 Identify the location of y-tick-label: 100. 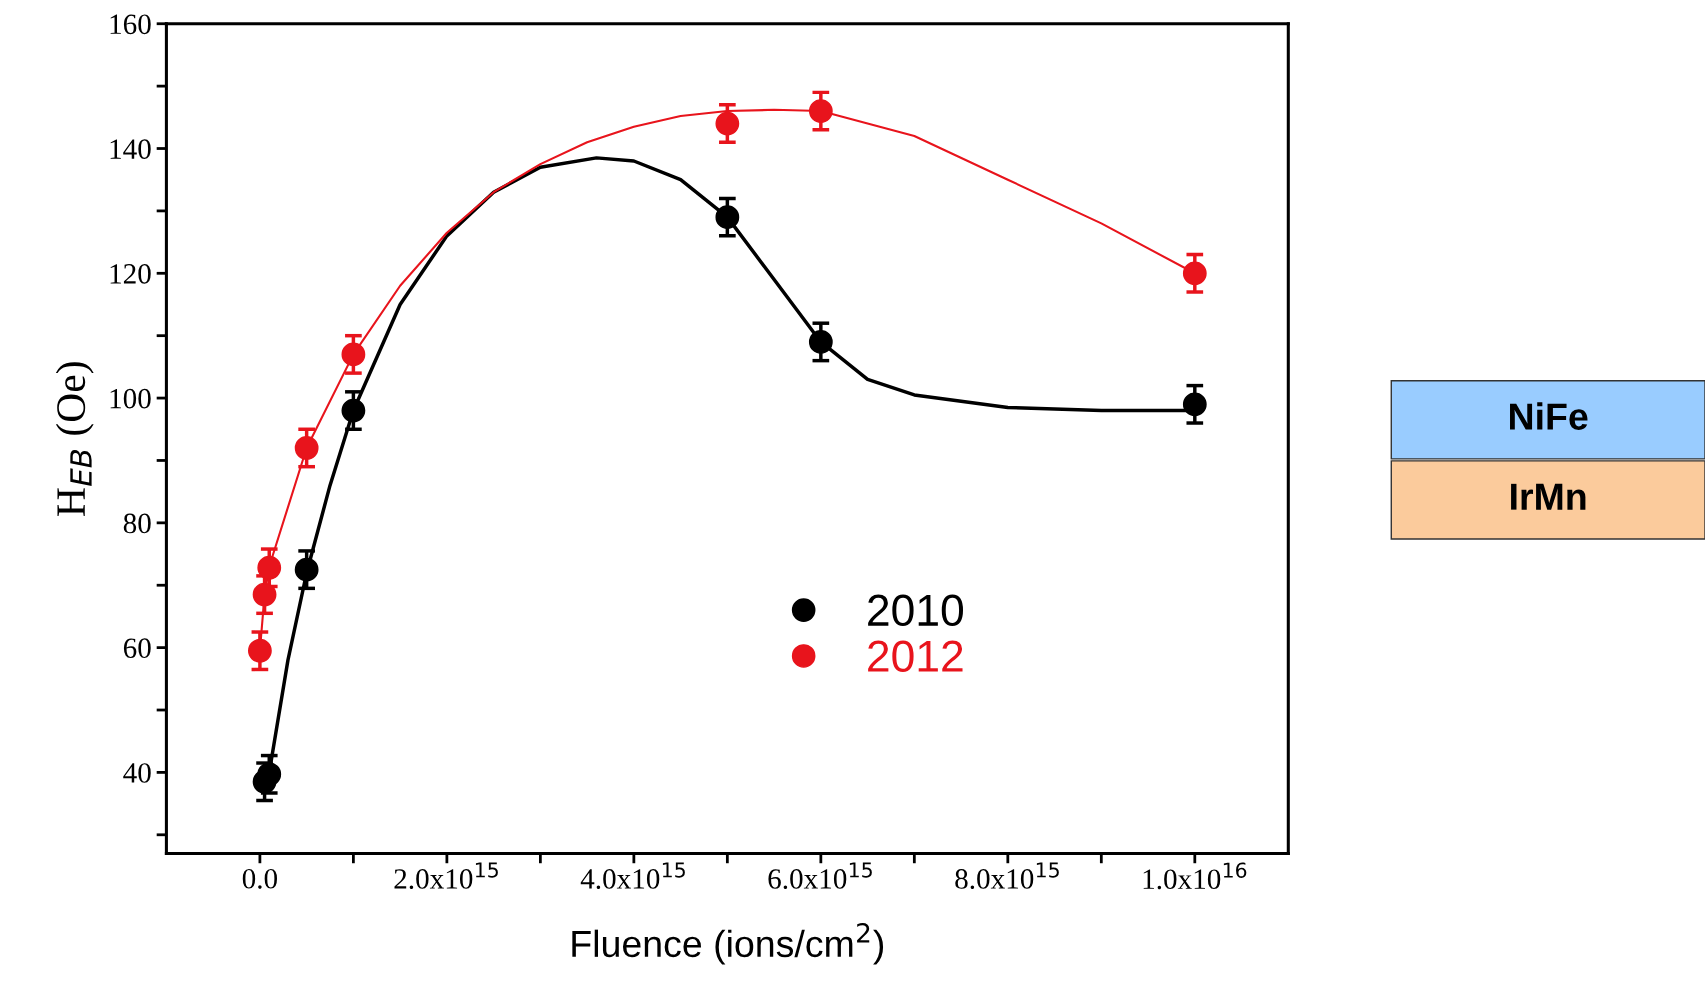
(130, 398).